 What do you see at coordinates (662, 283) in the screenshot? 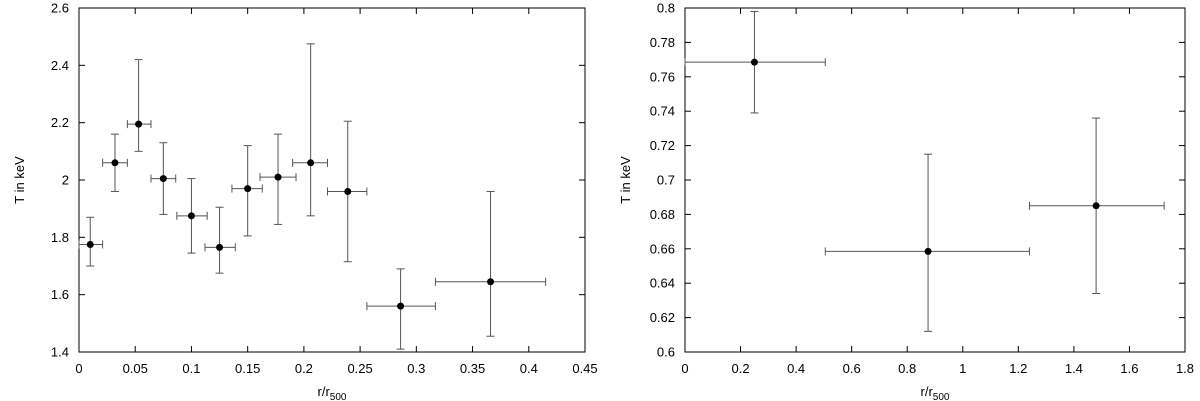
I see `y-tick-label: 0.64` at bounding box center [662, 283].